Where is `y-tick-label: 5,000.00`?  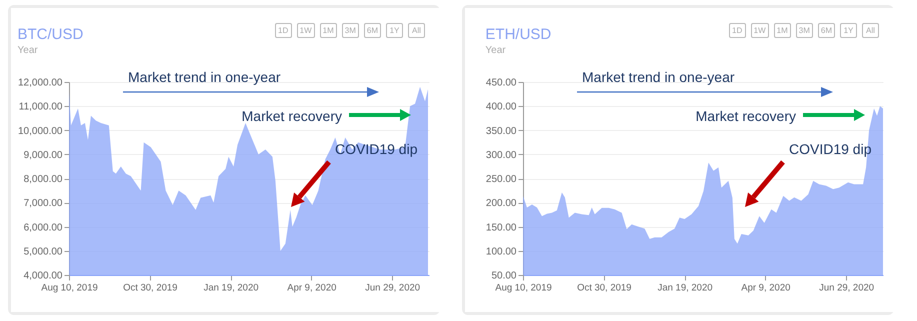 y-tick-label: 5,000.00 is located at coordinates (43, 252).